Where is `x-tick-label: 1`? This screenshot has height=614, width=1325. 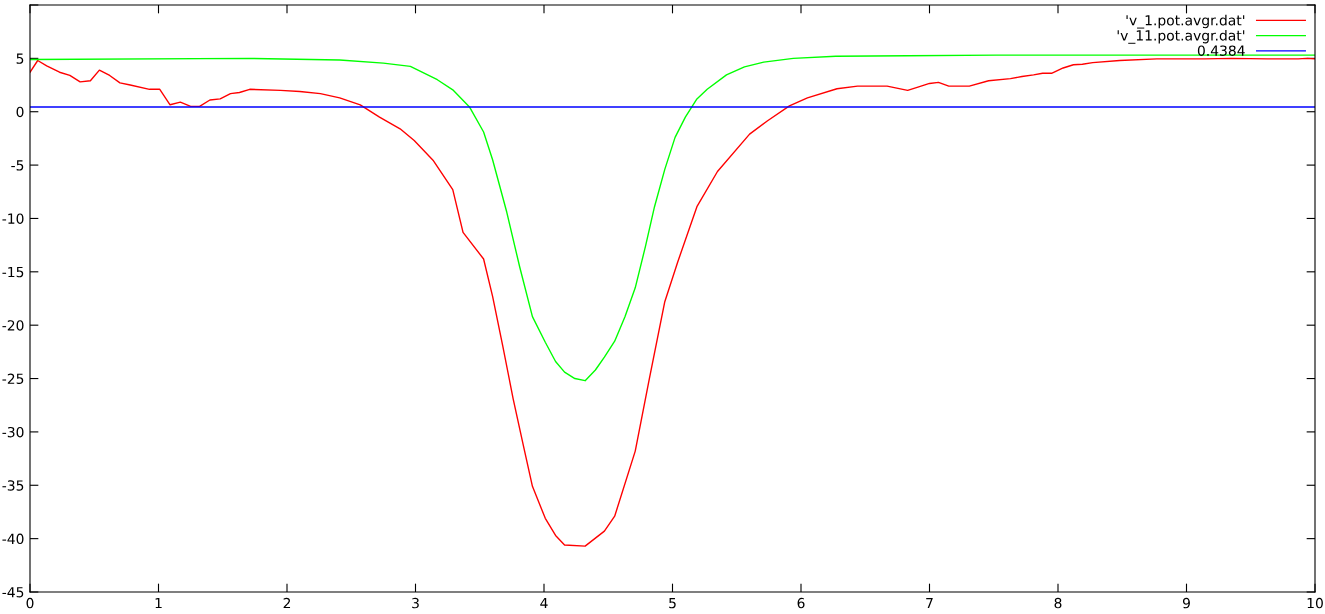
x-tick-label: 1 is located at coordinates (158, 603).